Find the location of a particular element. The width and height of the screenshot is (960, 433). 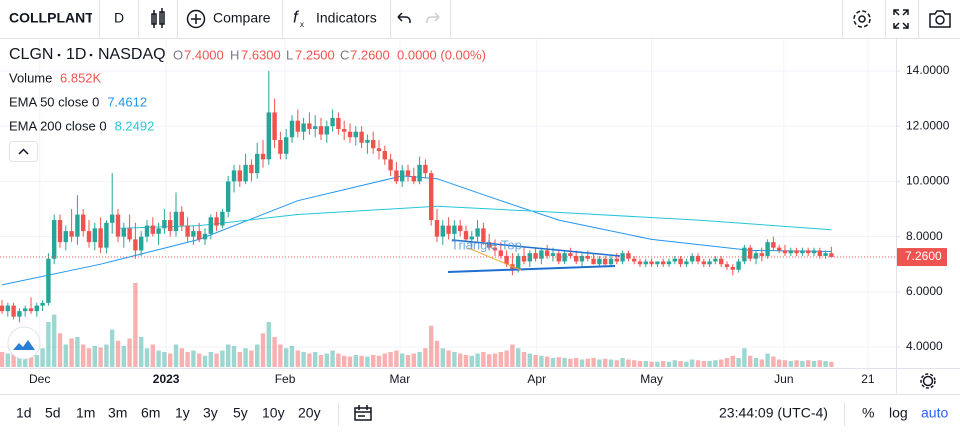

redo-button is located at coordinates (433, 17).